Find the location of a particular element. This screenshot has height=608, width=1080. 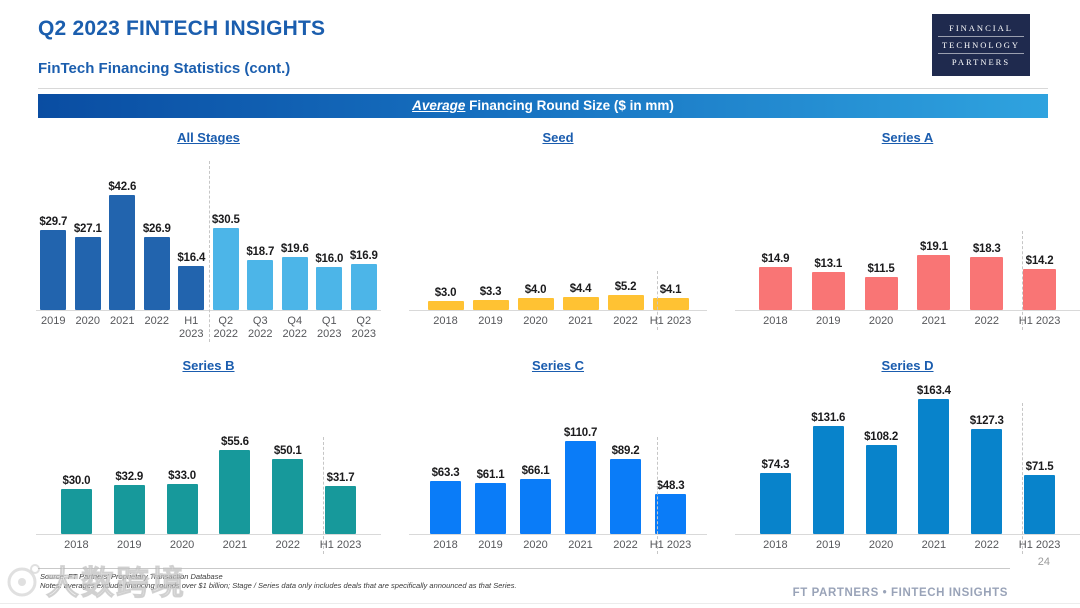

bar-value-label: $26.9 is located at coordinates (156, 229).